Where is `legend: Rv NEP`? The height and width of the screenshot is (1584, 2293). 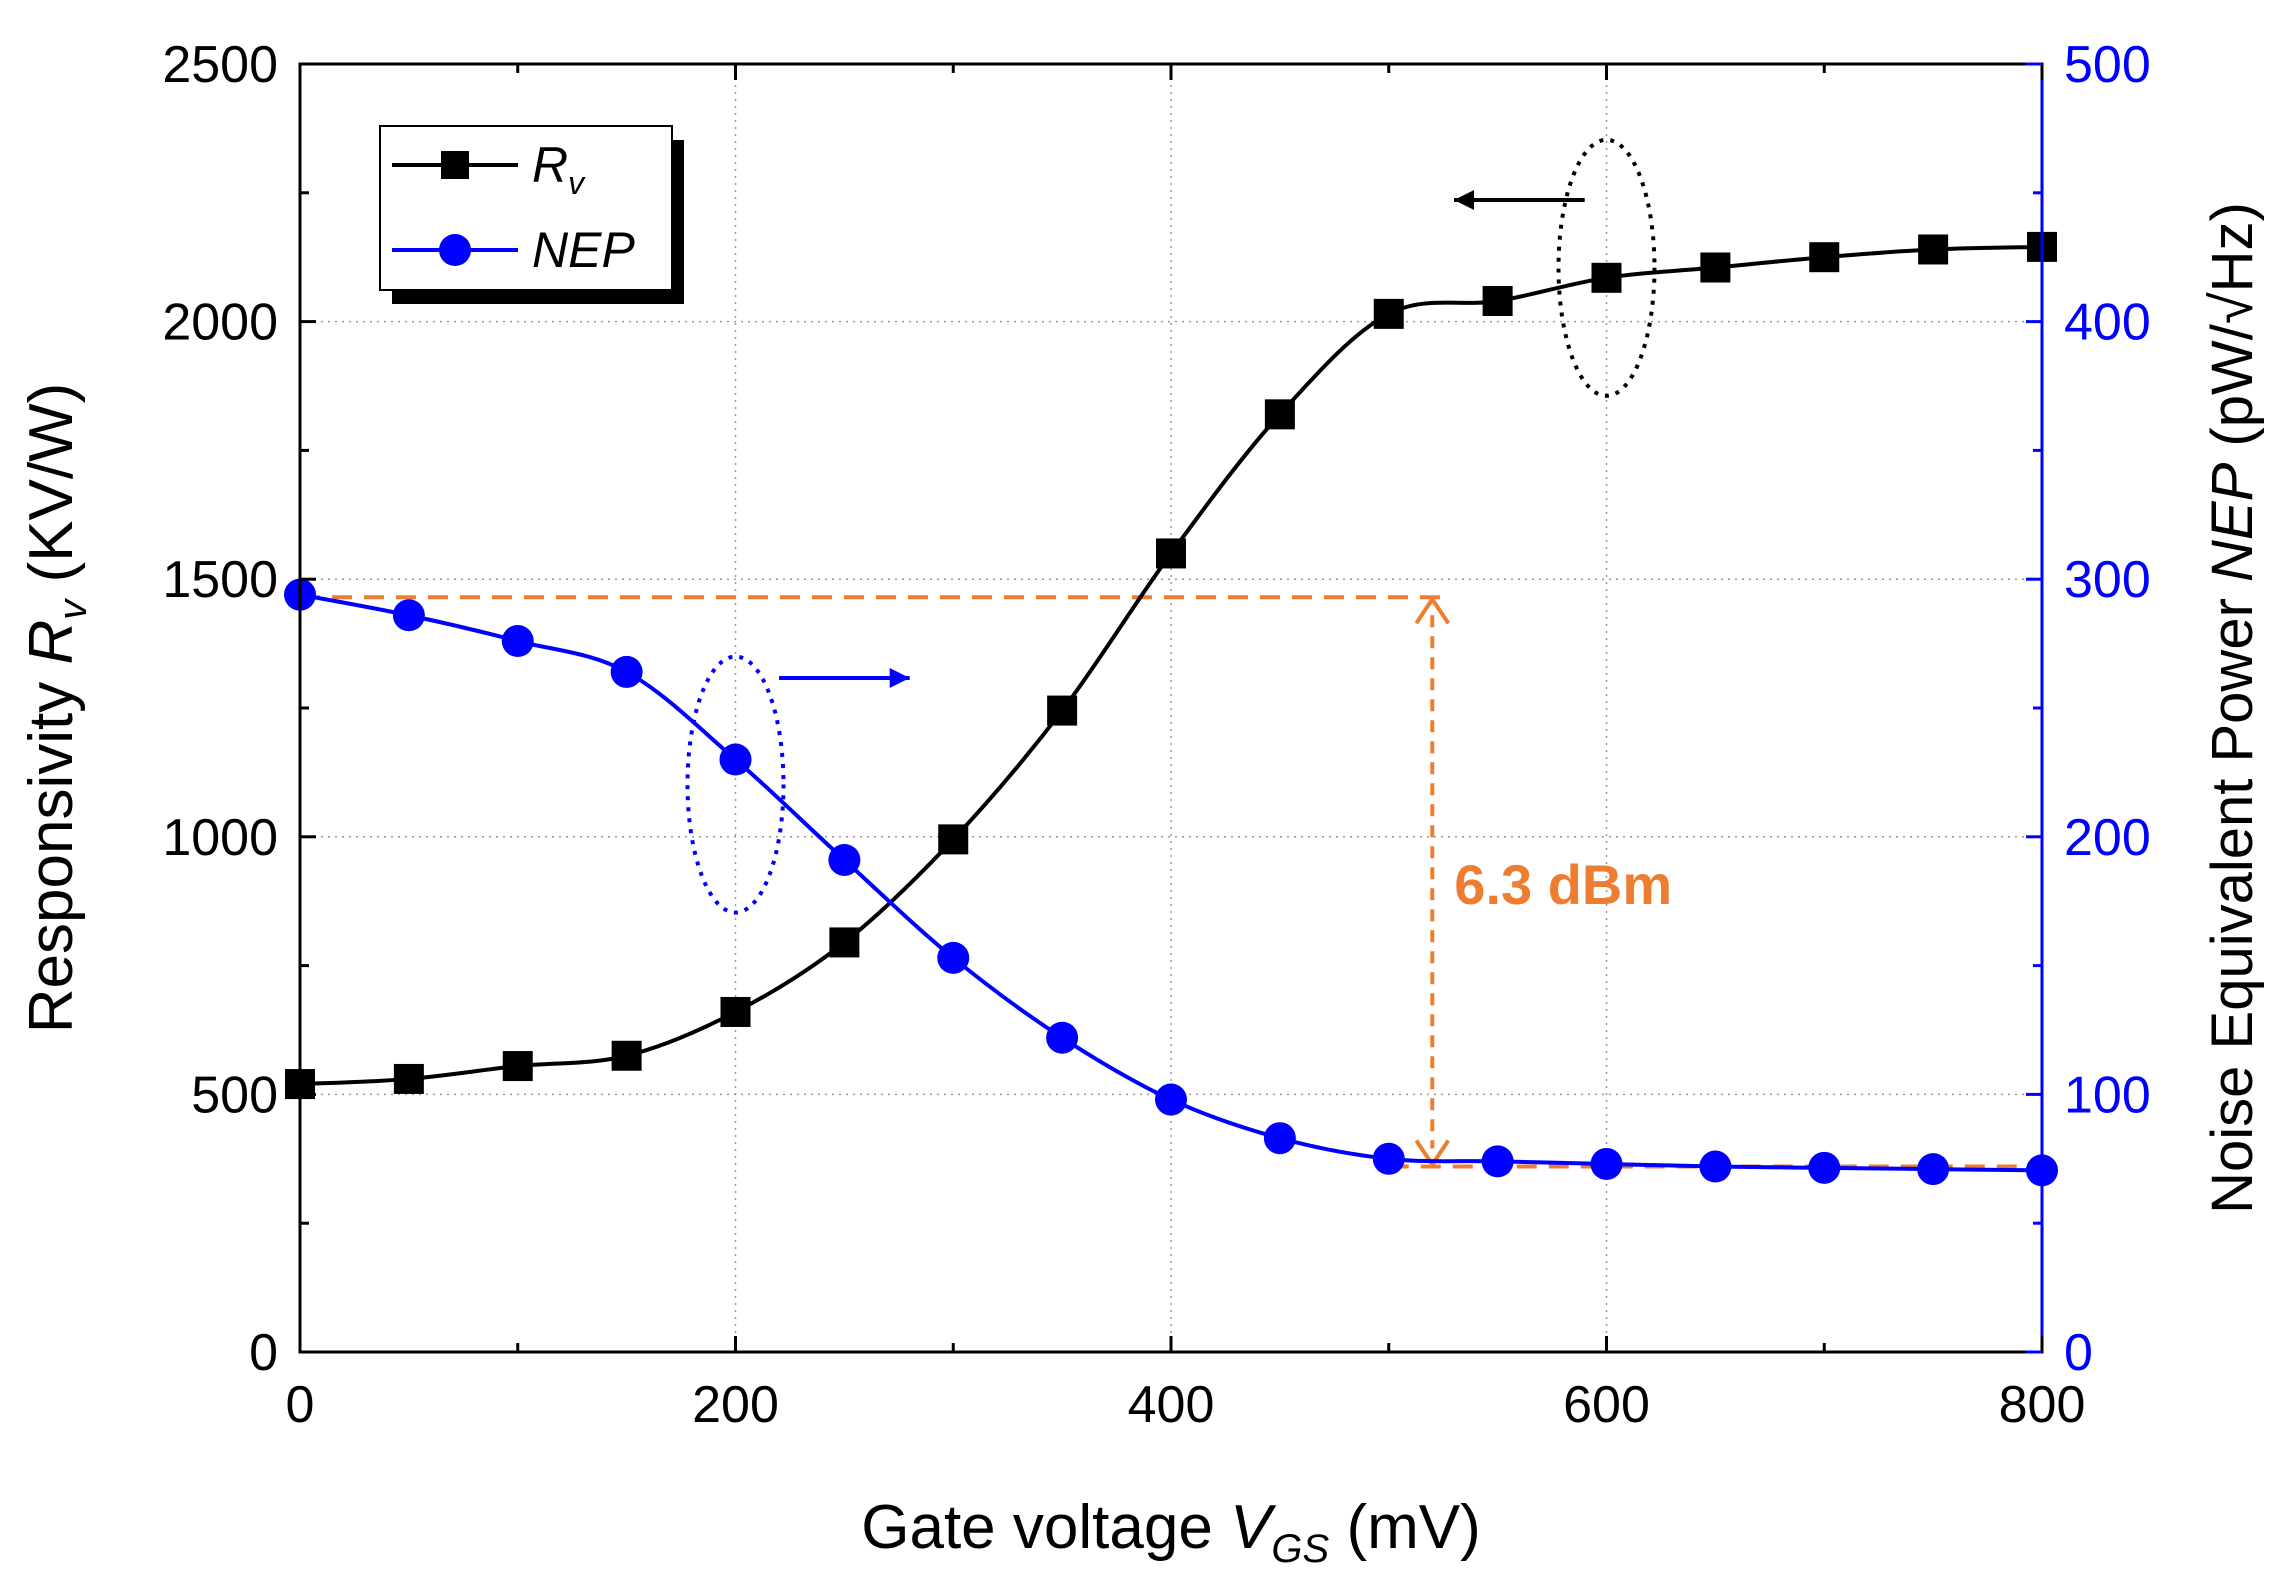
legend: Rv NEP is located at coordinates (531, 214).